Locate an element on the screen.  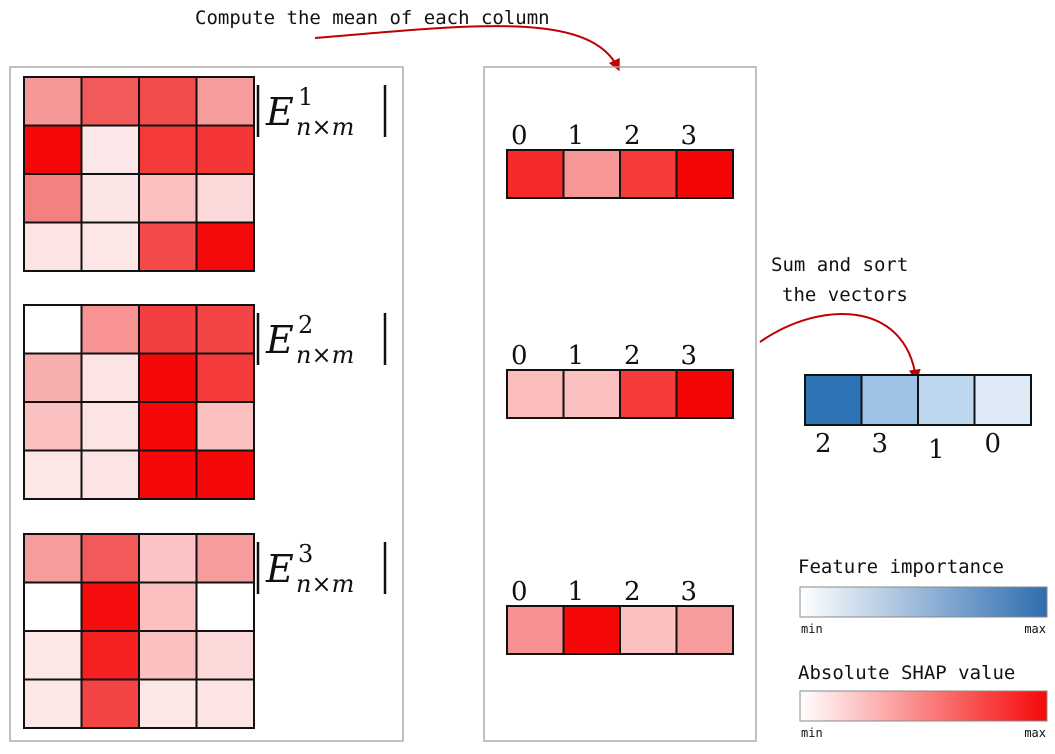
matrix-3-cell-r1-c0 is located at coordinates (53, 606).